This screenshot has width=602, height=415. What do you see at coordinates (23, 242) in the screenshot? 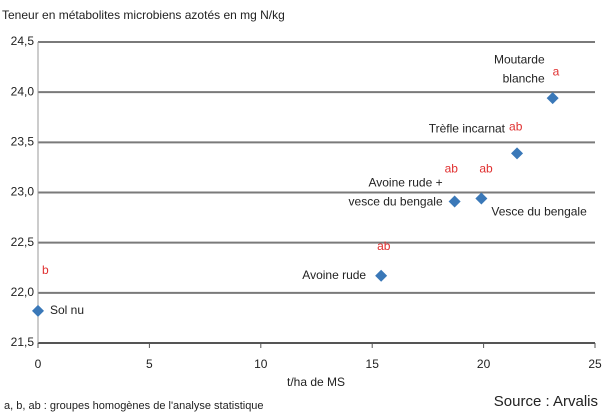
I see `y-tick-label: 22,5` at bounding box center [23, 242].